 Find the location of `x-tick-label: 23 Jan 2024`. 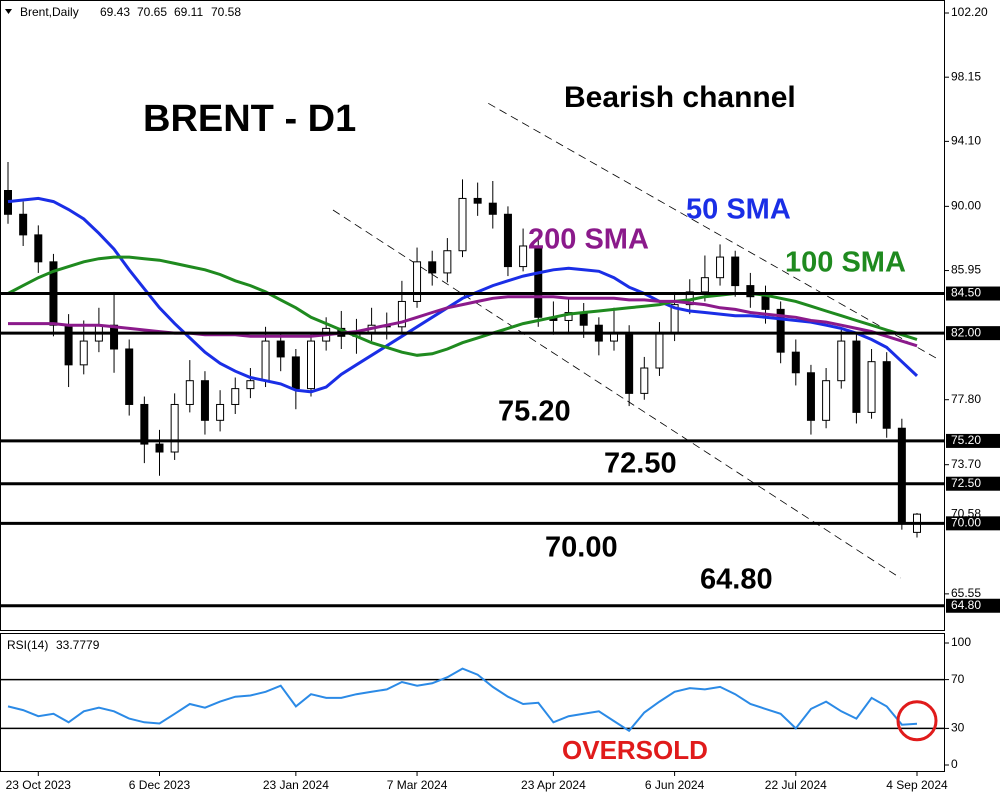

x-tick-label: 23 Jan 2024 is located at coordinates (296, 785).